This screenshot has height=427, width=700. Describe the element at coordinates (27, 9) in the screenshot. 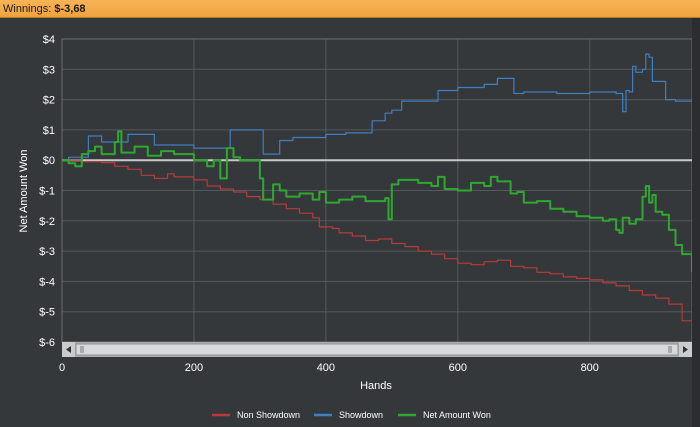

I see `winnings-label: Winnings:` at that location.